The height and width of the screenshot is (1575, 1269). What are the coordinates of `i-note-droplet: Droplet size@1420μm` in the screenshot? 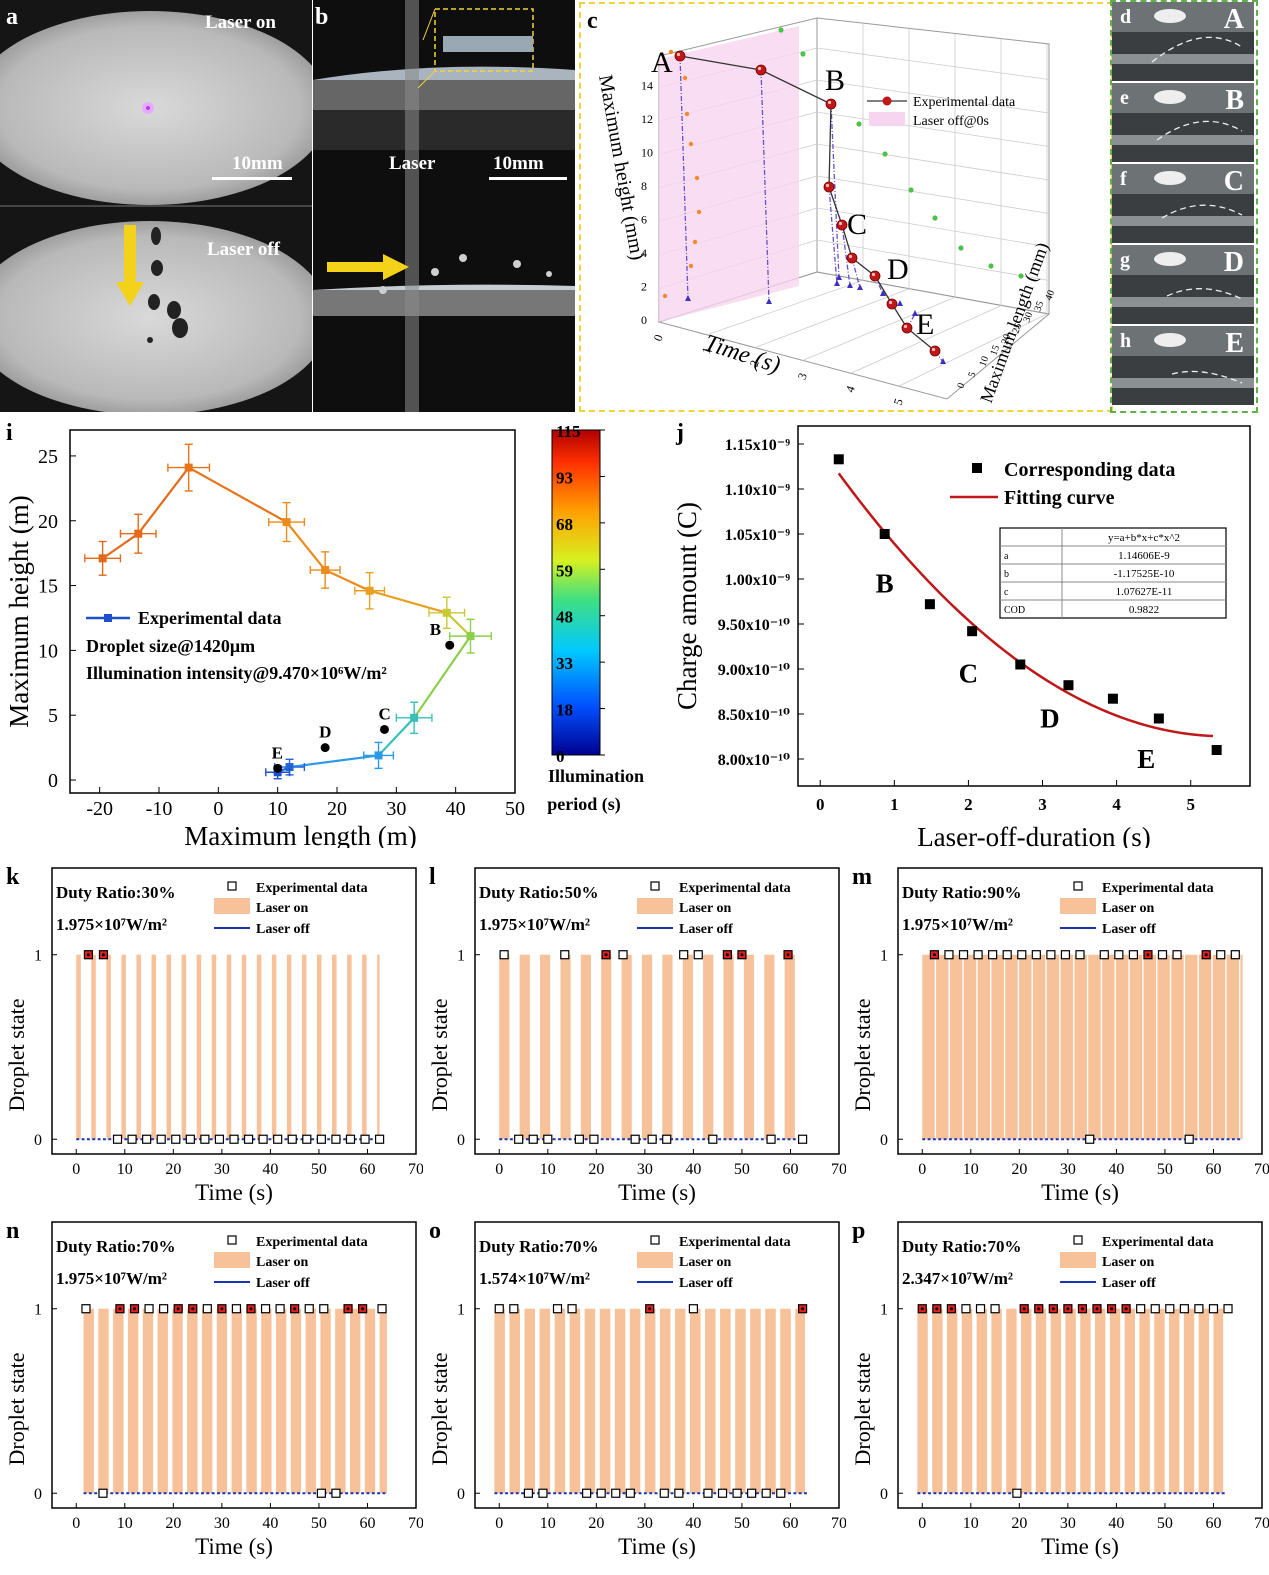 It's located at (170, 646).